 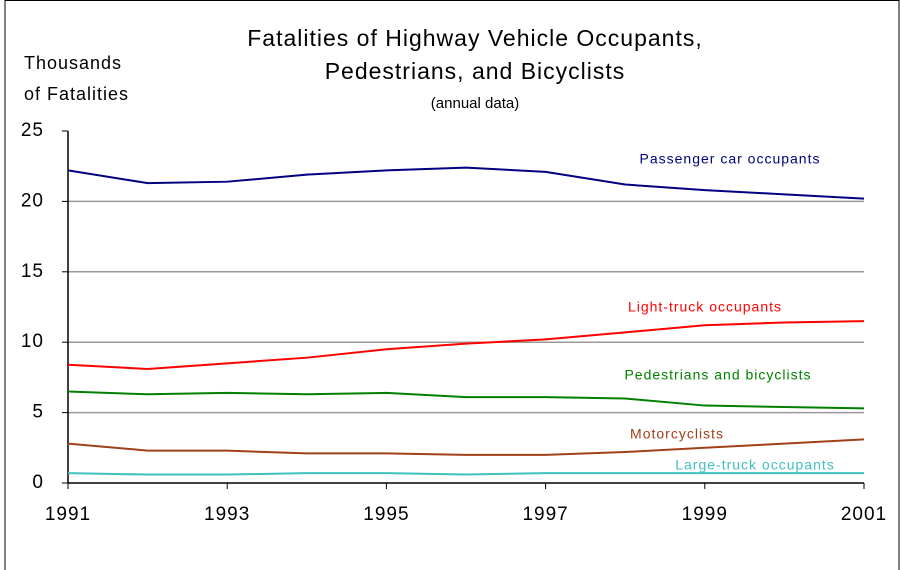 I want to click on y-tick-label: 15, so click(x=32, y=271).